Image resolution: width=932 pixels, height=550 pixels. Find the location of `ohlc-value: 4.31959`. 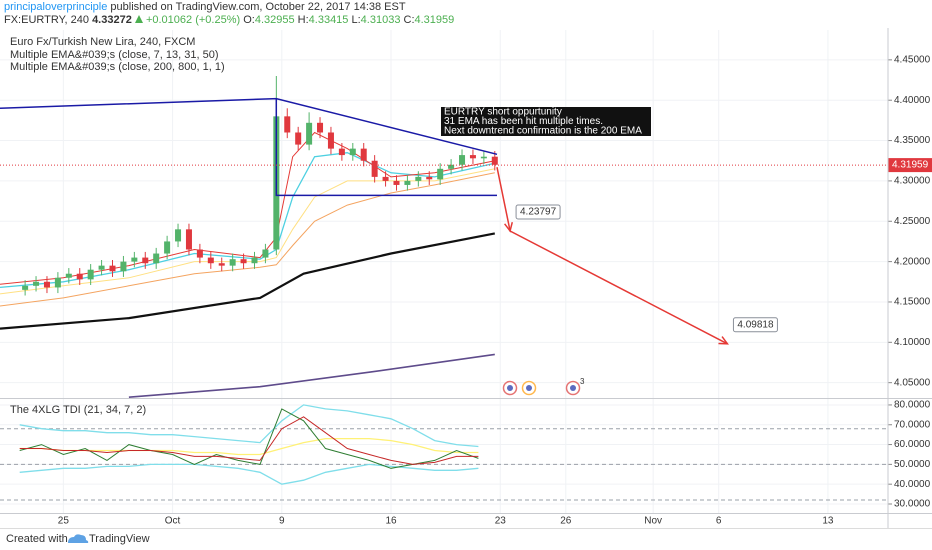

ohlc-value: 4.31959 is located at coordinates (434, 20).